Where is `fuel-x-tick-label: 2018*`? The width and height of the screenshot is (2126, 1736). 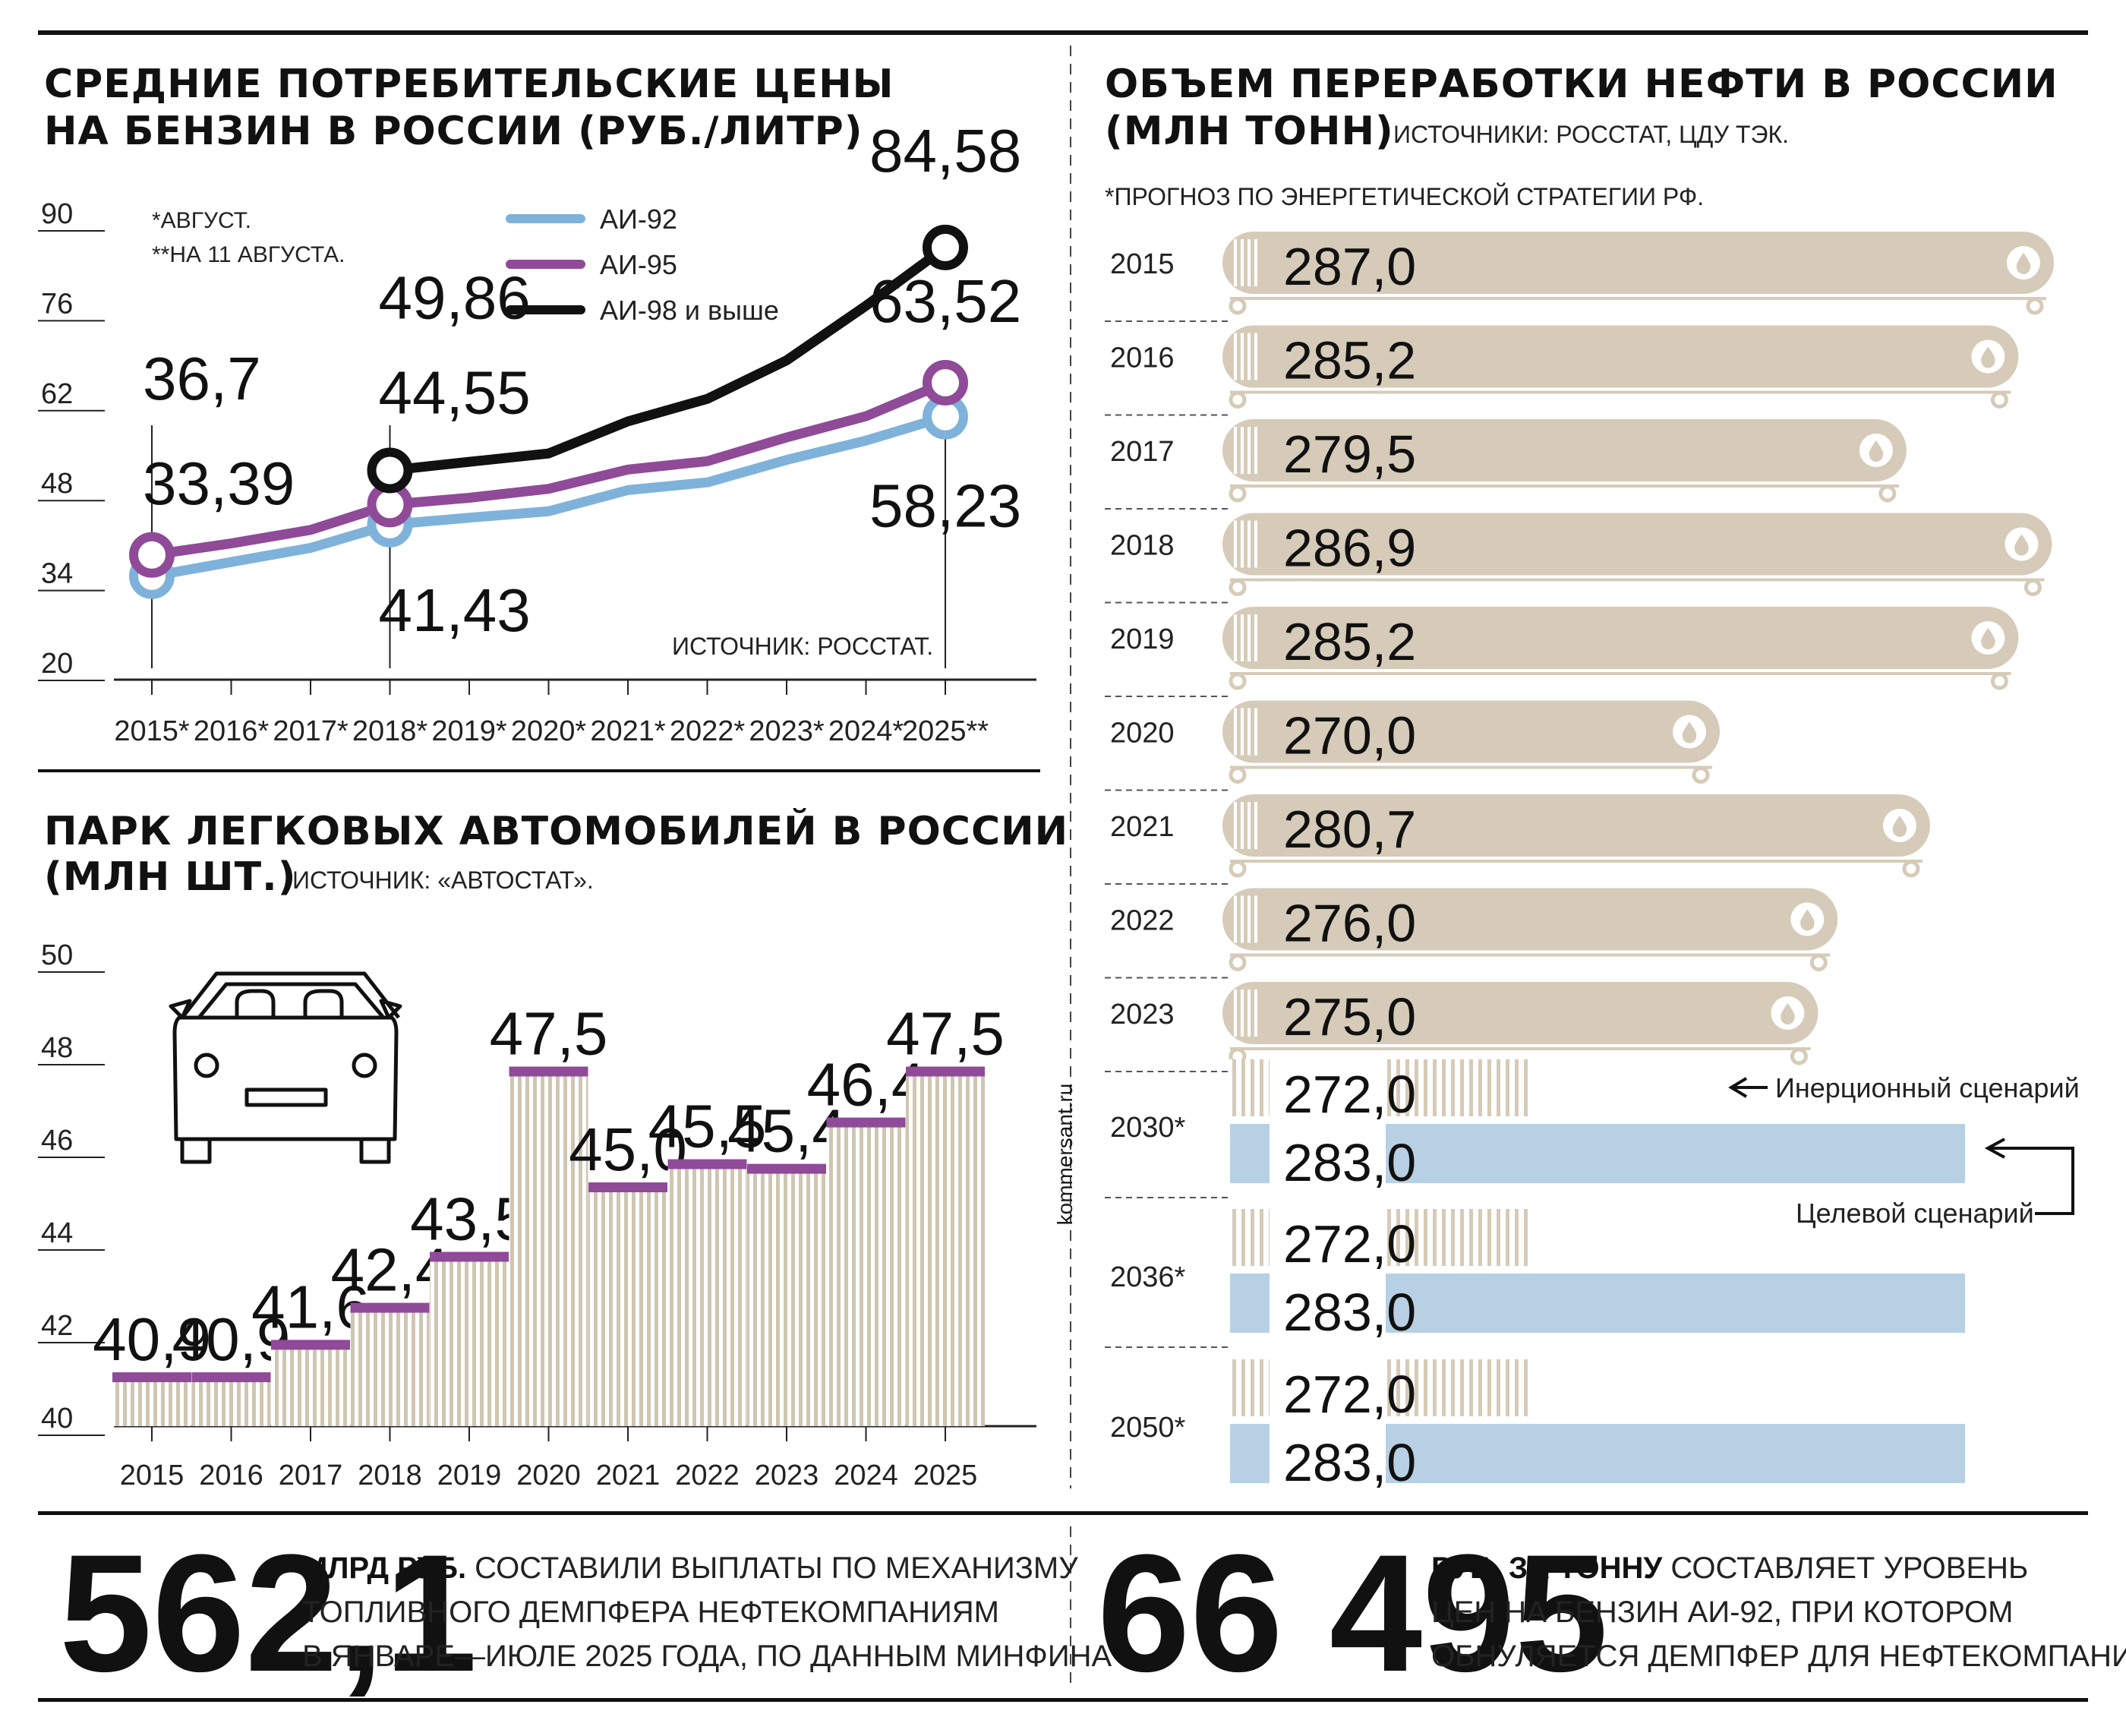
fuel-x-tick-label: 2018* is located at coordinates (390, 731).